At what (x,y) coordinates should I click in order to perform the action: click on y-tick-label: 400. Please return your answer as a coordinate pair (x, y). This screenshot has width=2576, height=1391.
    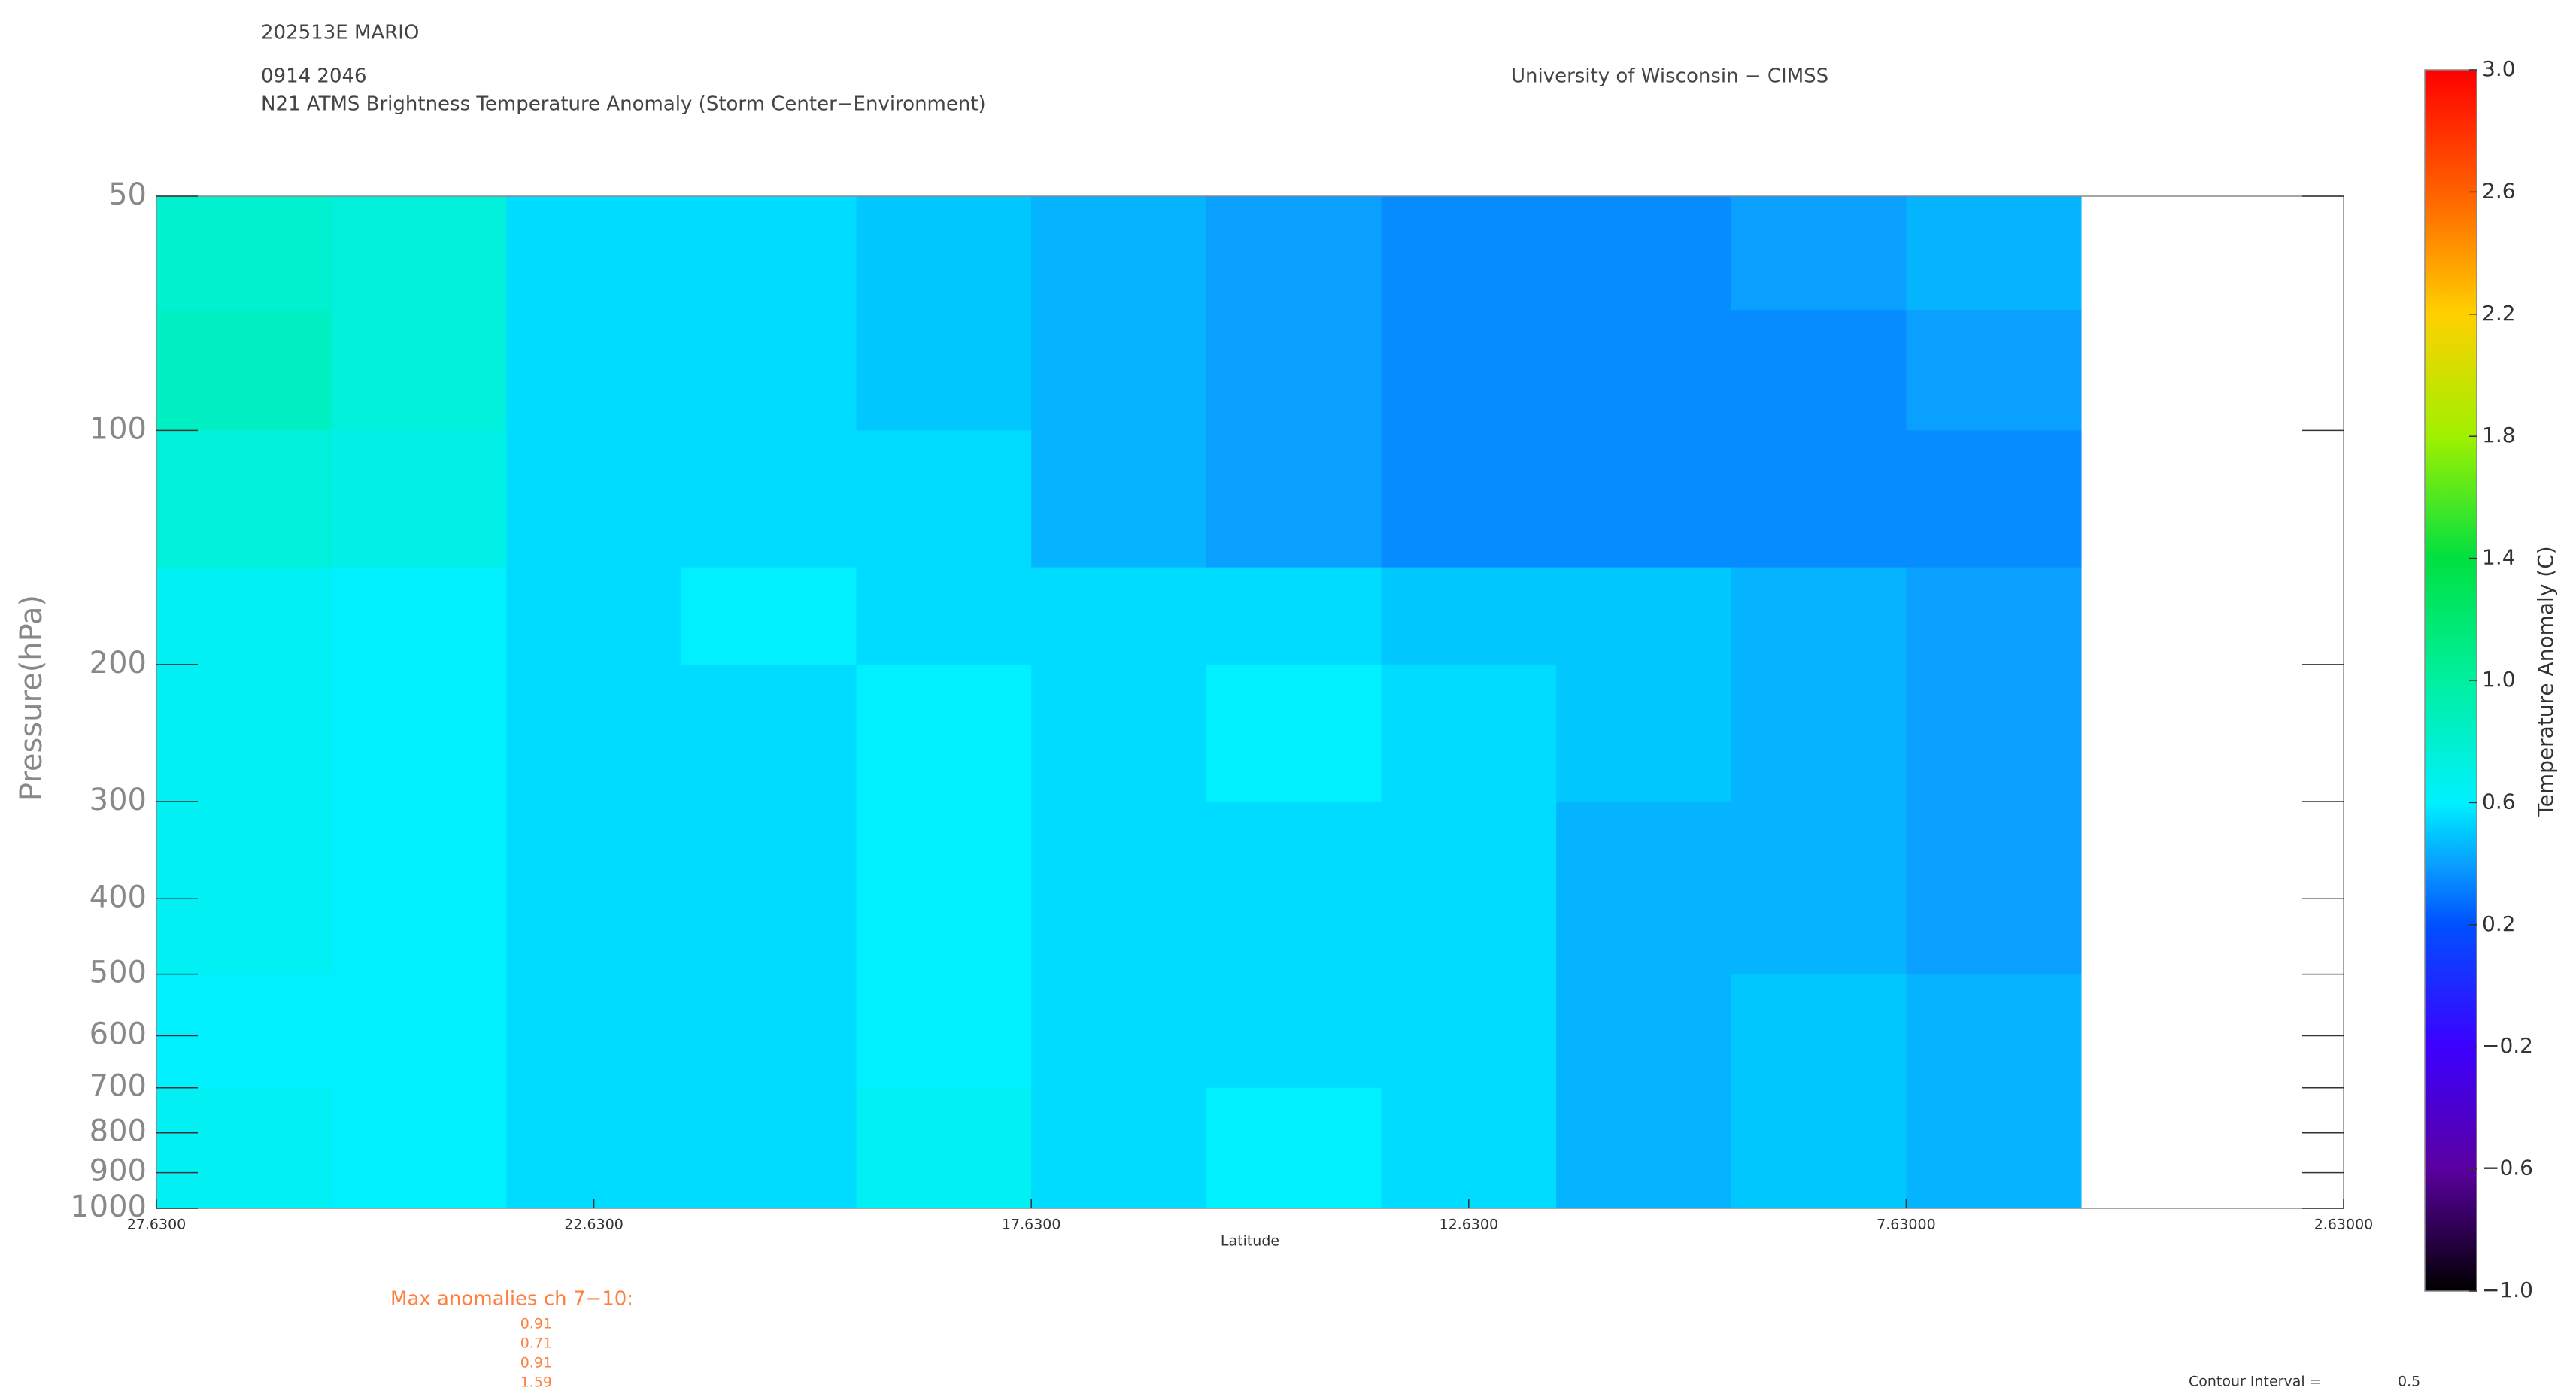
    Looking at the image, I should click on (118, 897).